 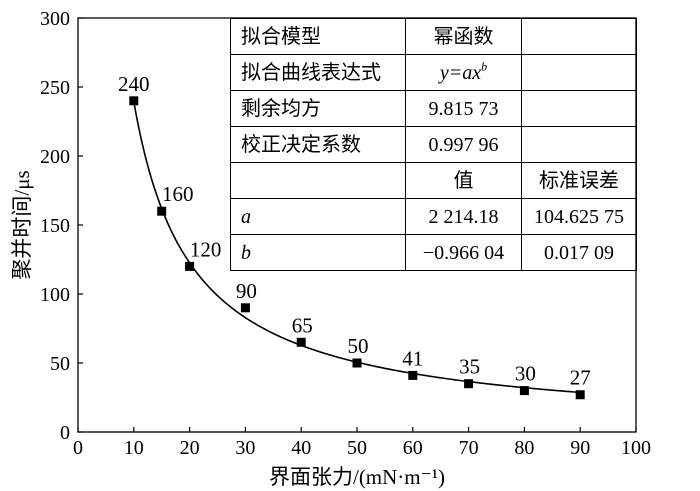 I want to click on table-cell-expression: y=axb, so click(x=463, y=72).